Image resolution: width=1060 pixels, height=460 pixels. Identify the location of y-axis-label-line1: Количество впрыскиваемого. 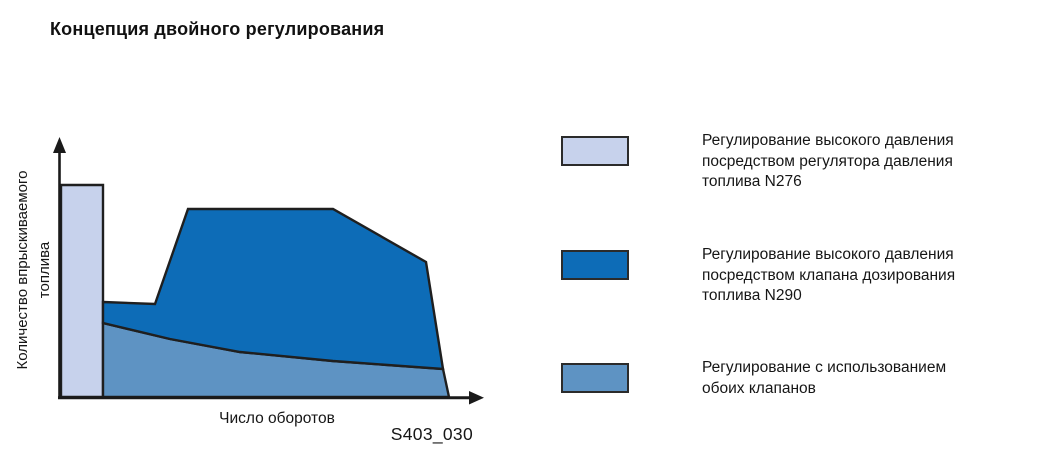
(22, 270).